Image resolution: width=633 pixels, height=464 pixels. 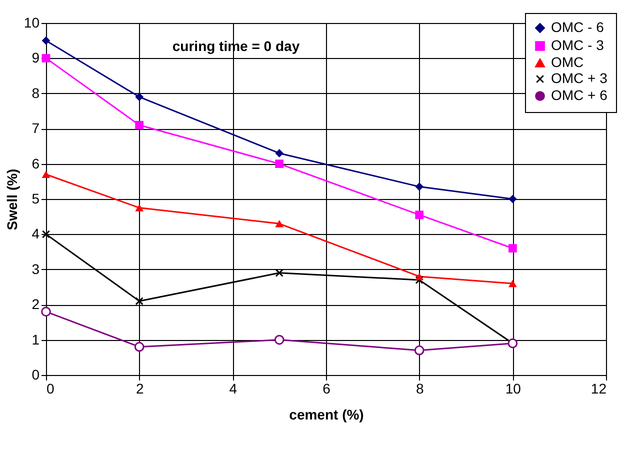 What do you see at coordinates (32, 22) in the screenshot?
I see `y-tick-label: 10` at bounding box center [32, 22].